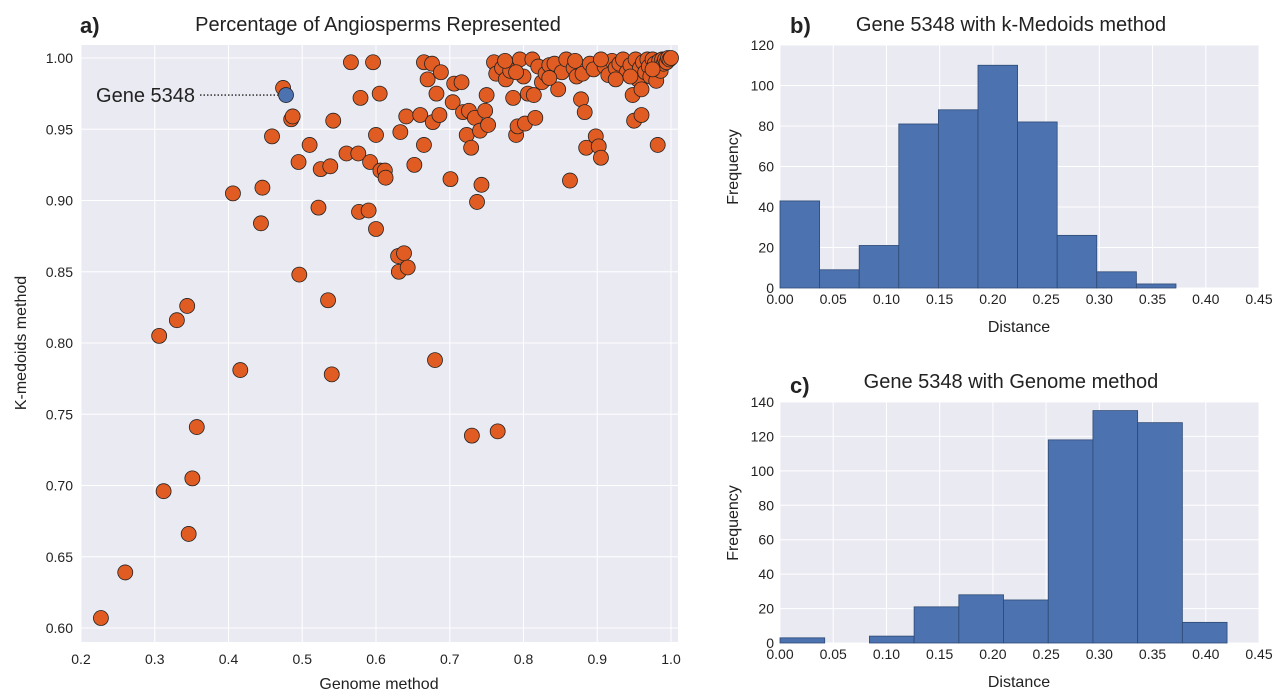 The image size is (1277, 690). Describe the element at coordinates (763, 522) in the screenshot. I see `histogram-genome-y-ticks: 0 20 40 60 80 100 120 140` at that location.